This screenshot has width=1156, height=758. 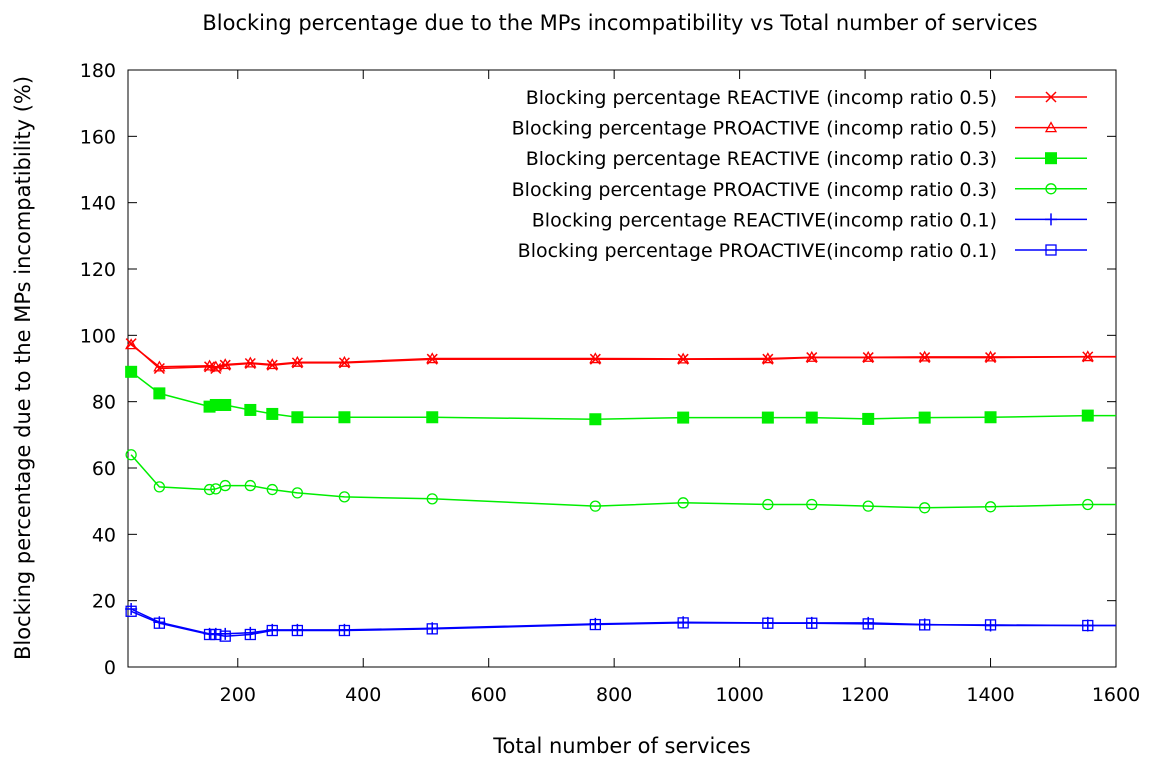 What do you see at coordinates (110, 668) in the screenshot?
I see `y-tick-label: 0` at bounding box center [110, 668].